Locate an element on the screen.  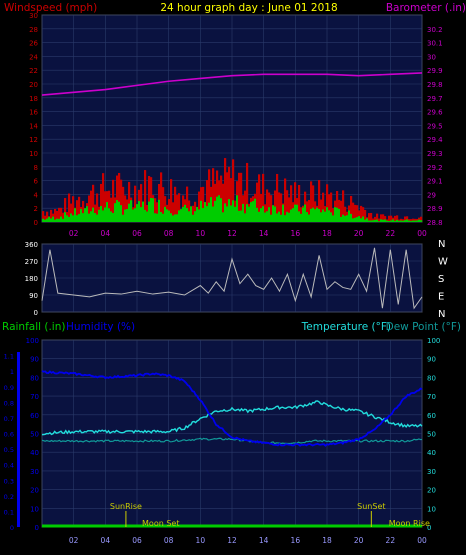
wind-x-tick-label: 10 is located at coordinates (201, 233).